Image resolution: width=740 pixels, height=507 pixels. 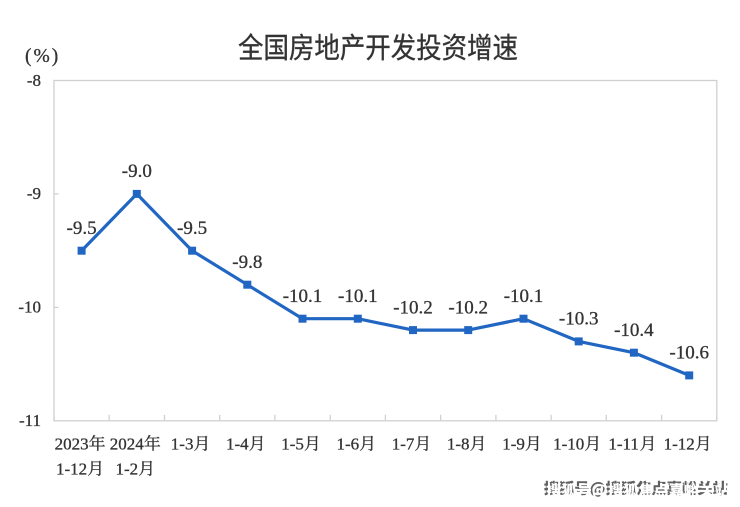 I want to click on svg-text: 1-7, so click(x=403, y=444).